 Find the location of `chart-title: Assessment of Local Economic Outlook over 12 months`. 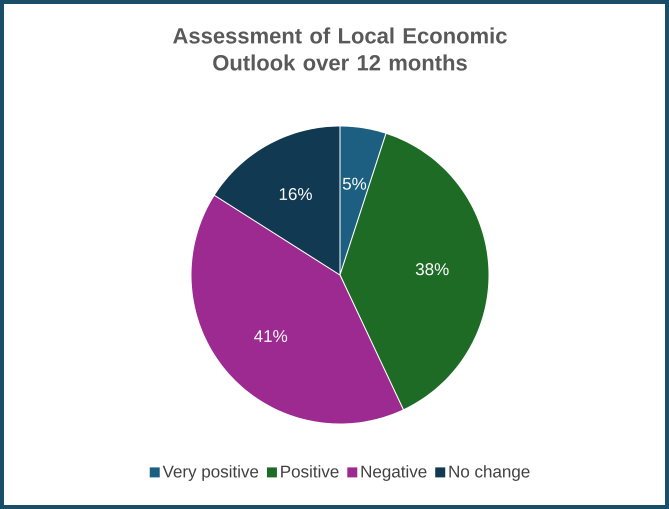

chart-title: Assessment of Local Economic Outlook over 12 months is located at coordinates (340, 49).